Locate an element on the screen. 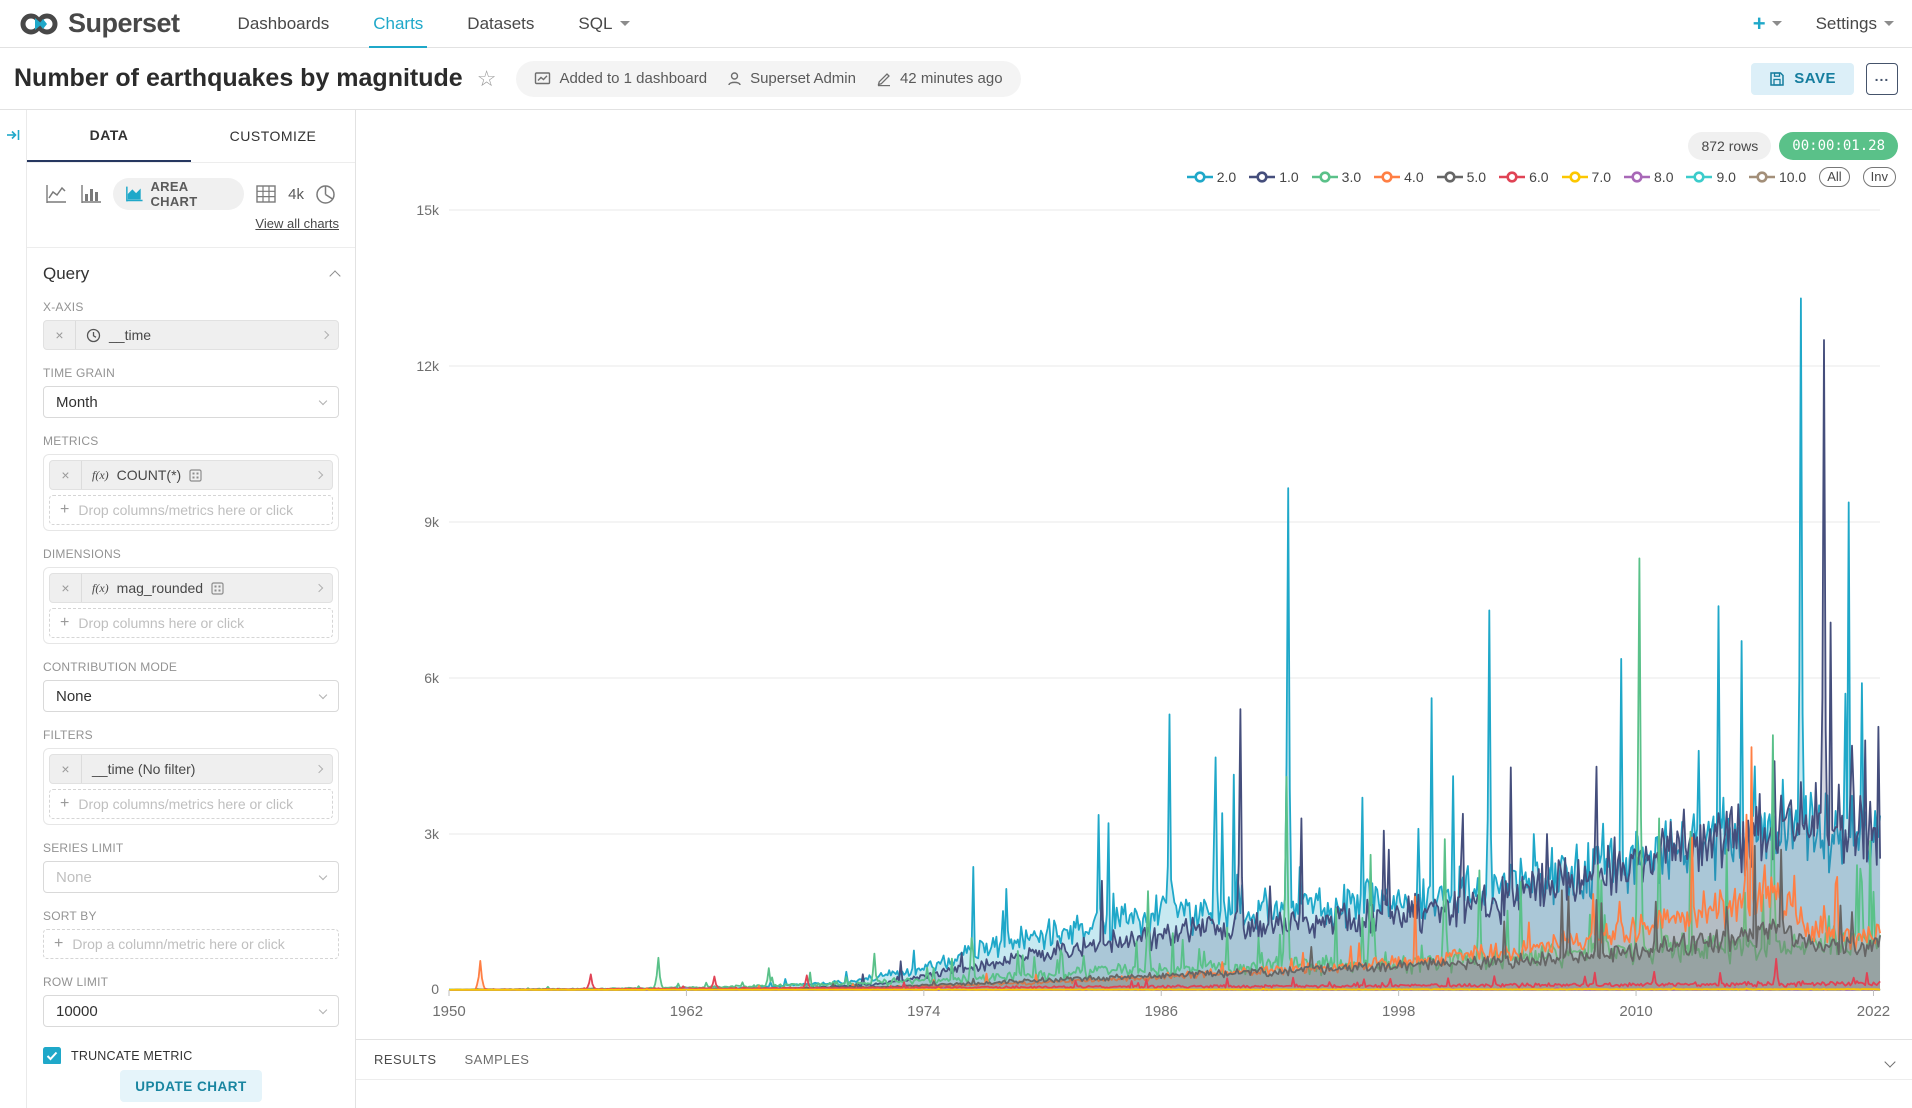 This screenshot has height=1108, width=1912. favorite-star-icon: ☆ is located at coordinates (486, 78).